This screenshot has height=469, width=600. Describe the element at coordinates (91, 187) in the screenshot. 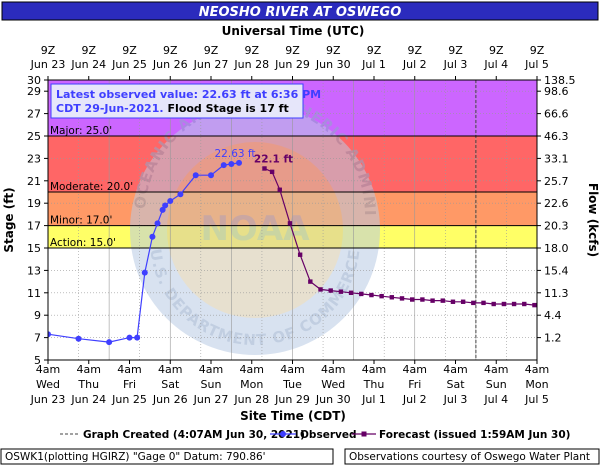

I see `threshold-label-moderate: Moderate: 20.0'` at that location.